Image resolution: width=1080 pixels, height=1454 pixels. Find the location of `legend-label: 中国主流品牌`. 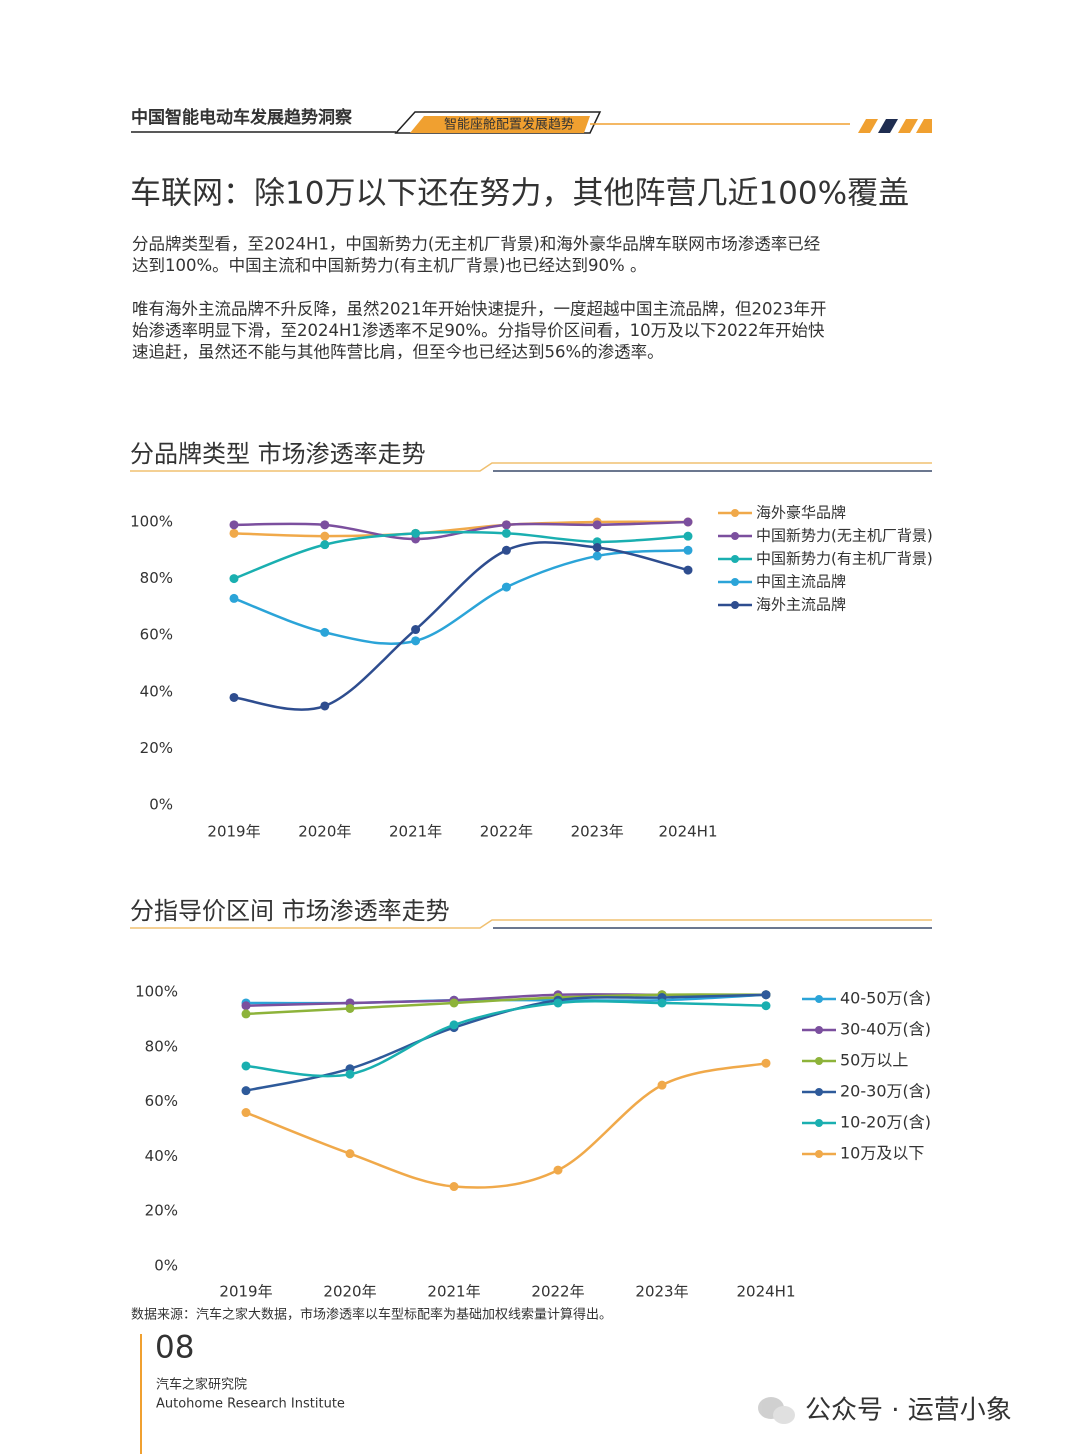

legend-label: 中国主流品牌 is located at coordinates (801, 582).